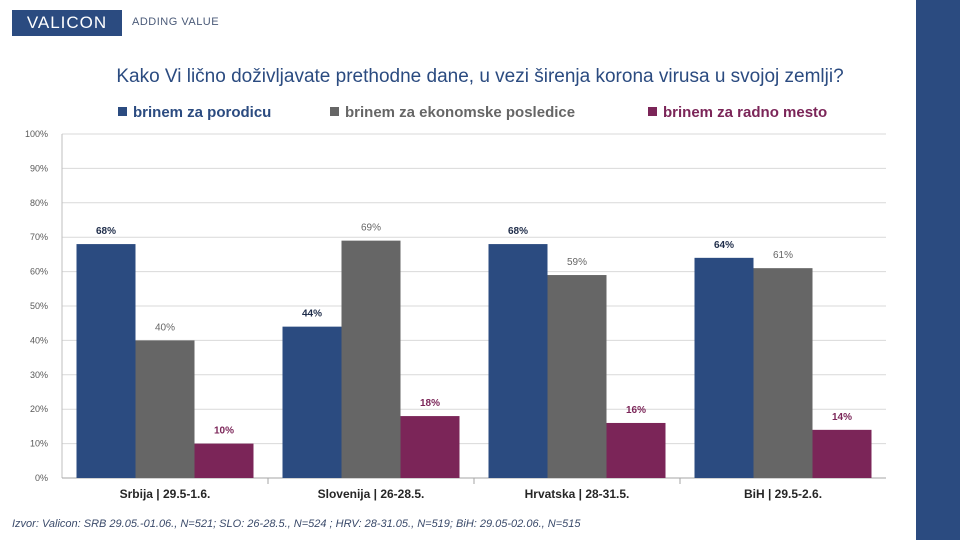 The width and height of the screenshot is (960, 540). What do you see at coordinates (224, 431) in the screenshot?
I see `data-label: 10%` at bounding box center [224, 431].